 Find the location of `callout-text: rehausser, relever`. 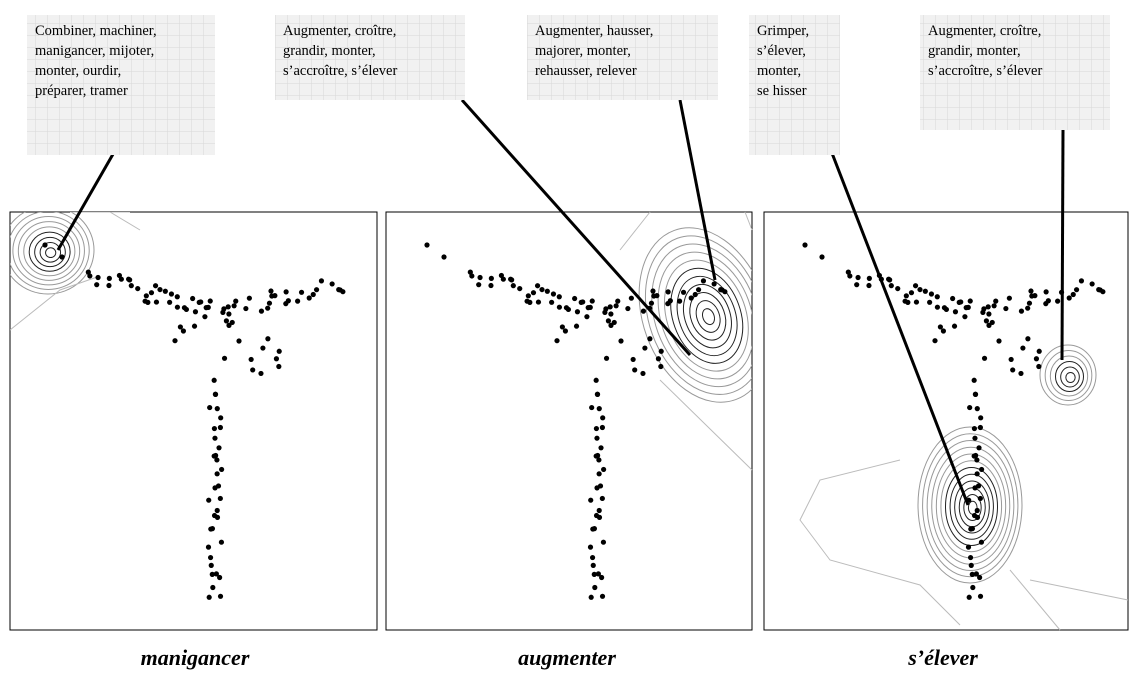

callout-text: rehausser, relever is located at coordinates (586, 71).